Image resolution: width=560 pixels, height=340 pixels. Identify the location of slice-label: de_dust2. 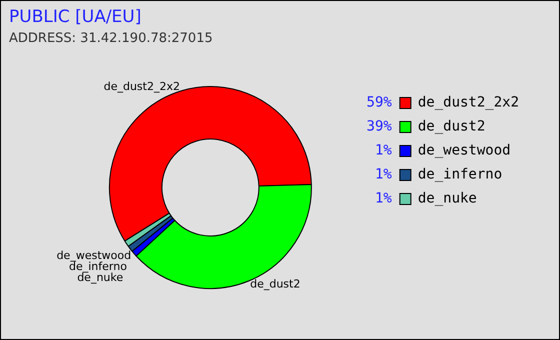
(275, 284).